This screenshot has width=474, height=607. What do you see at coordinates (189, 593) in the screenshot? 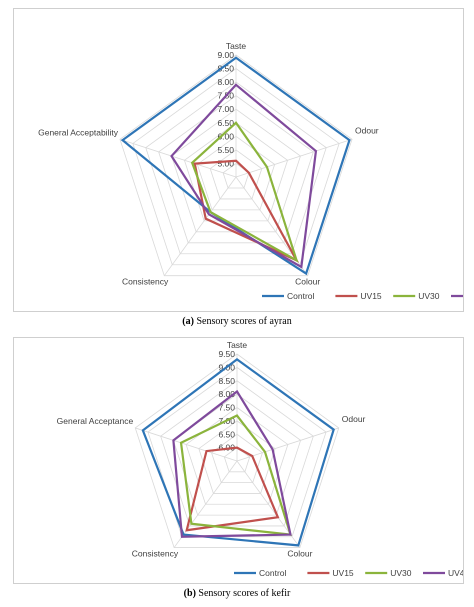
I see `caption-label: (b)` at bounding box center [189, 593].